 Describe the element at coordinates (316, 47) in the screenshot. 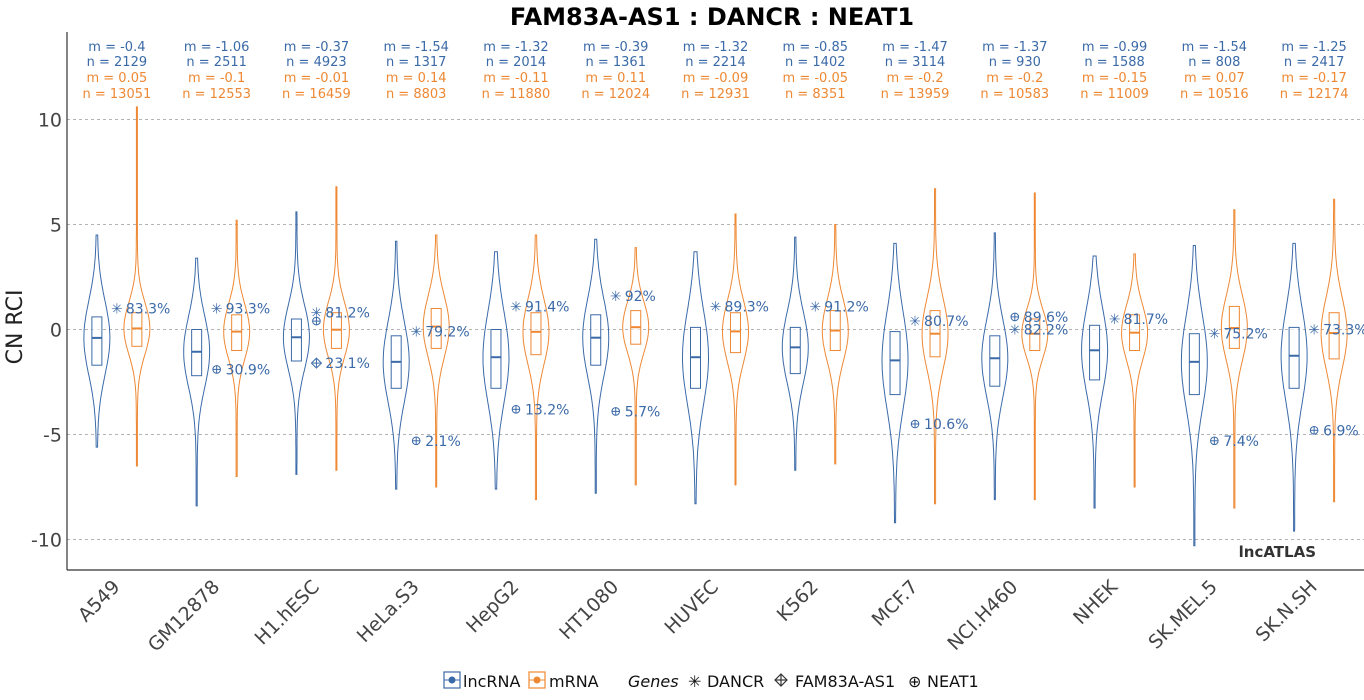

I see `stat-lncrna-m: m = -0.37` at that location.